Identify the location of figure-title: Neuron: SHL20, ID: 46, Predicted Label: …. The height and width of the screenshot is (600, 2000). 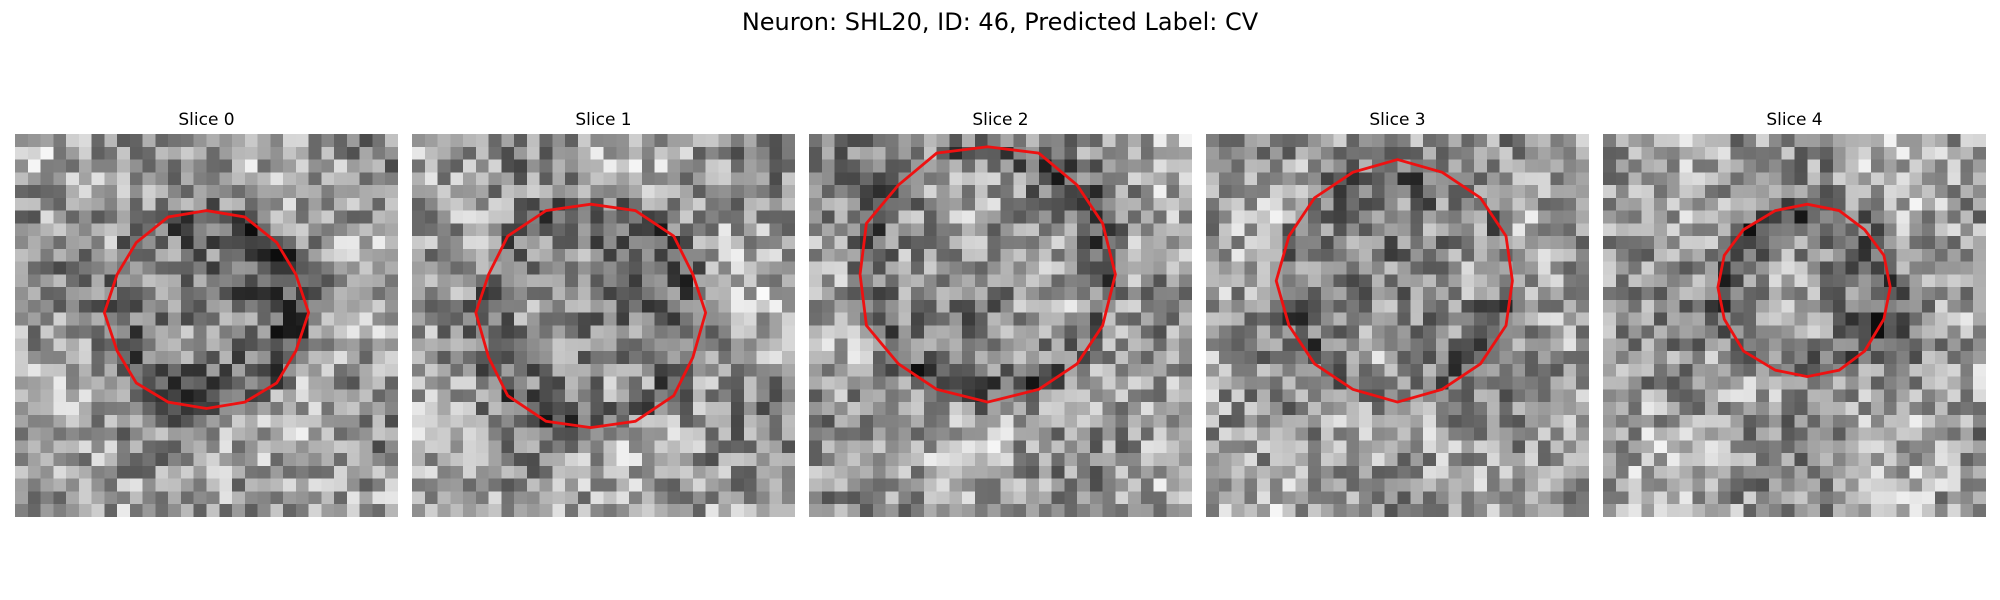
(1000, 22).